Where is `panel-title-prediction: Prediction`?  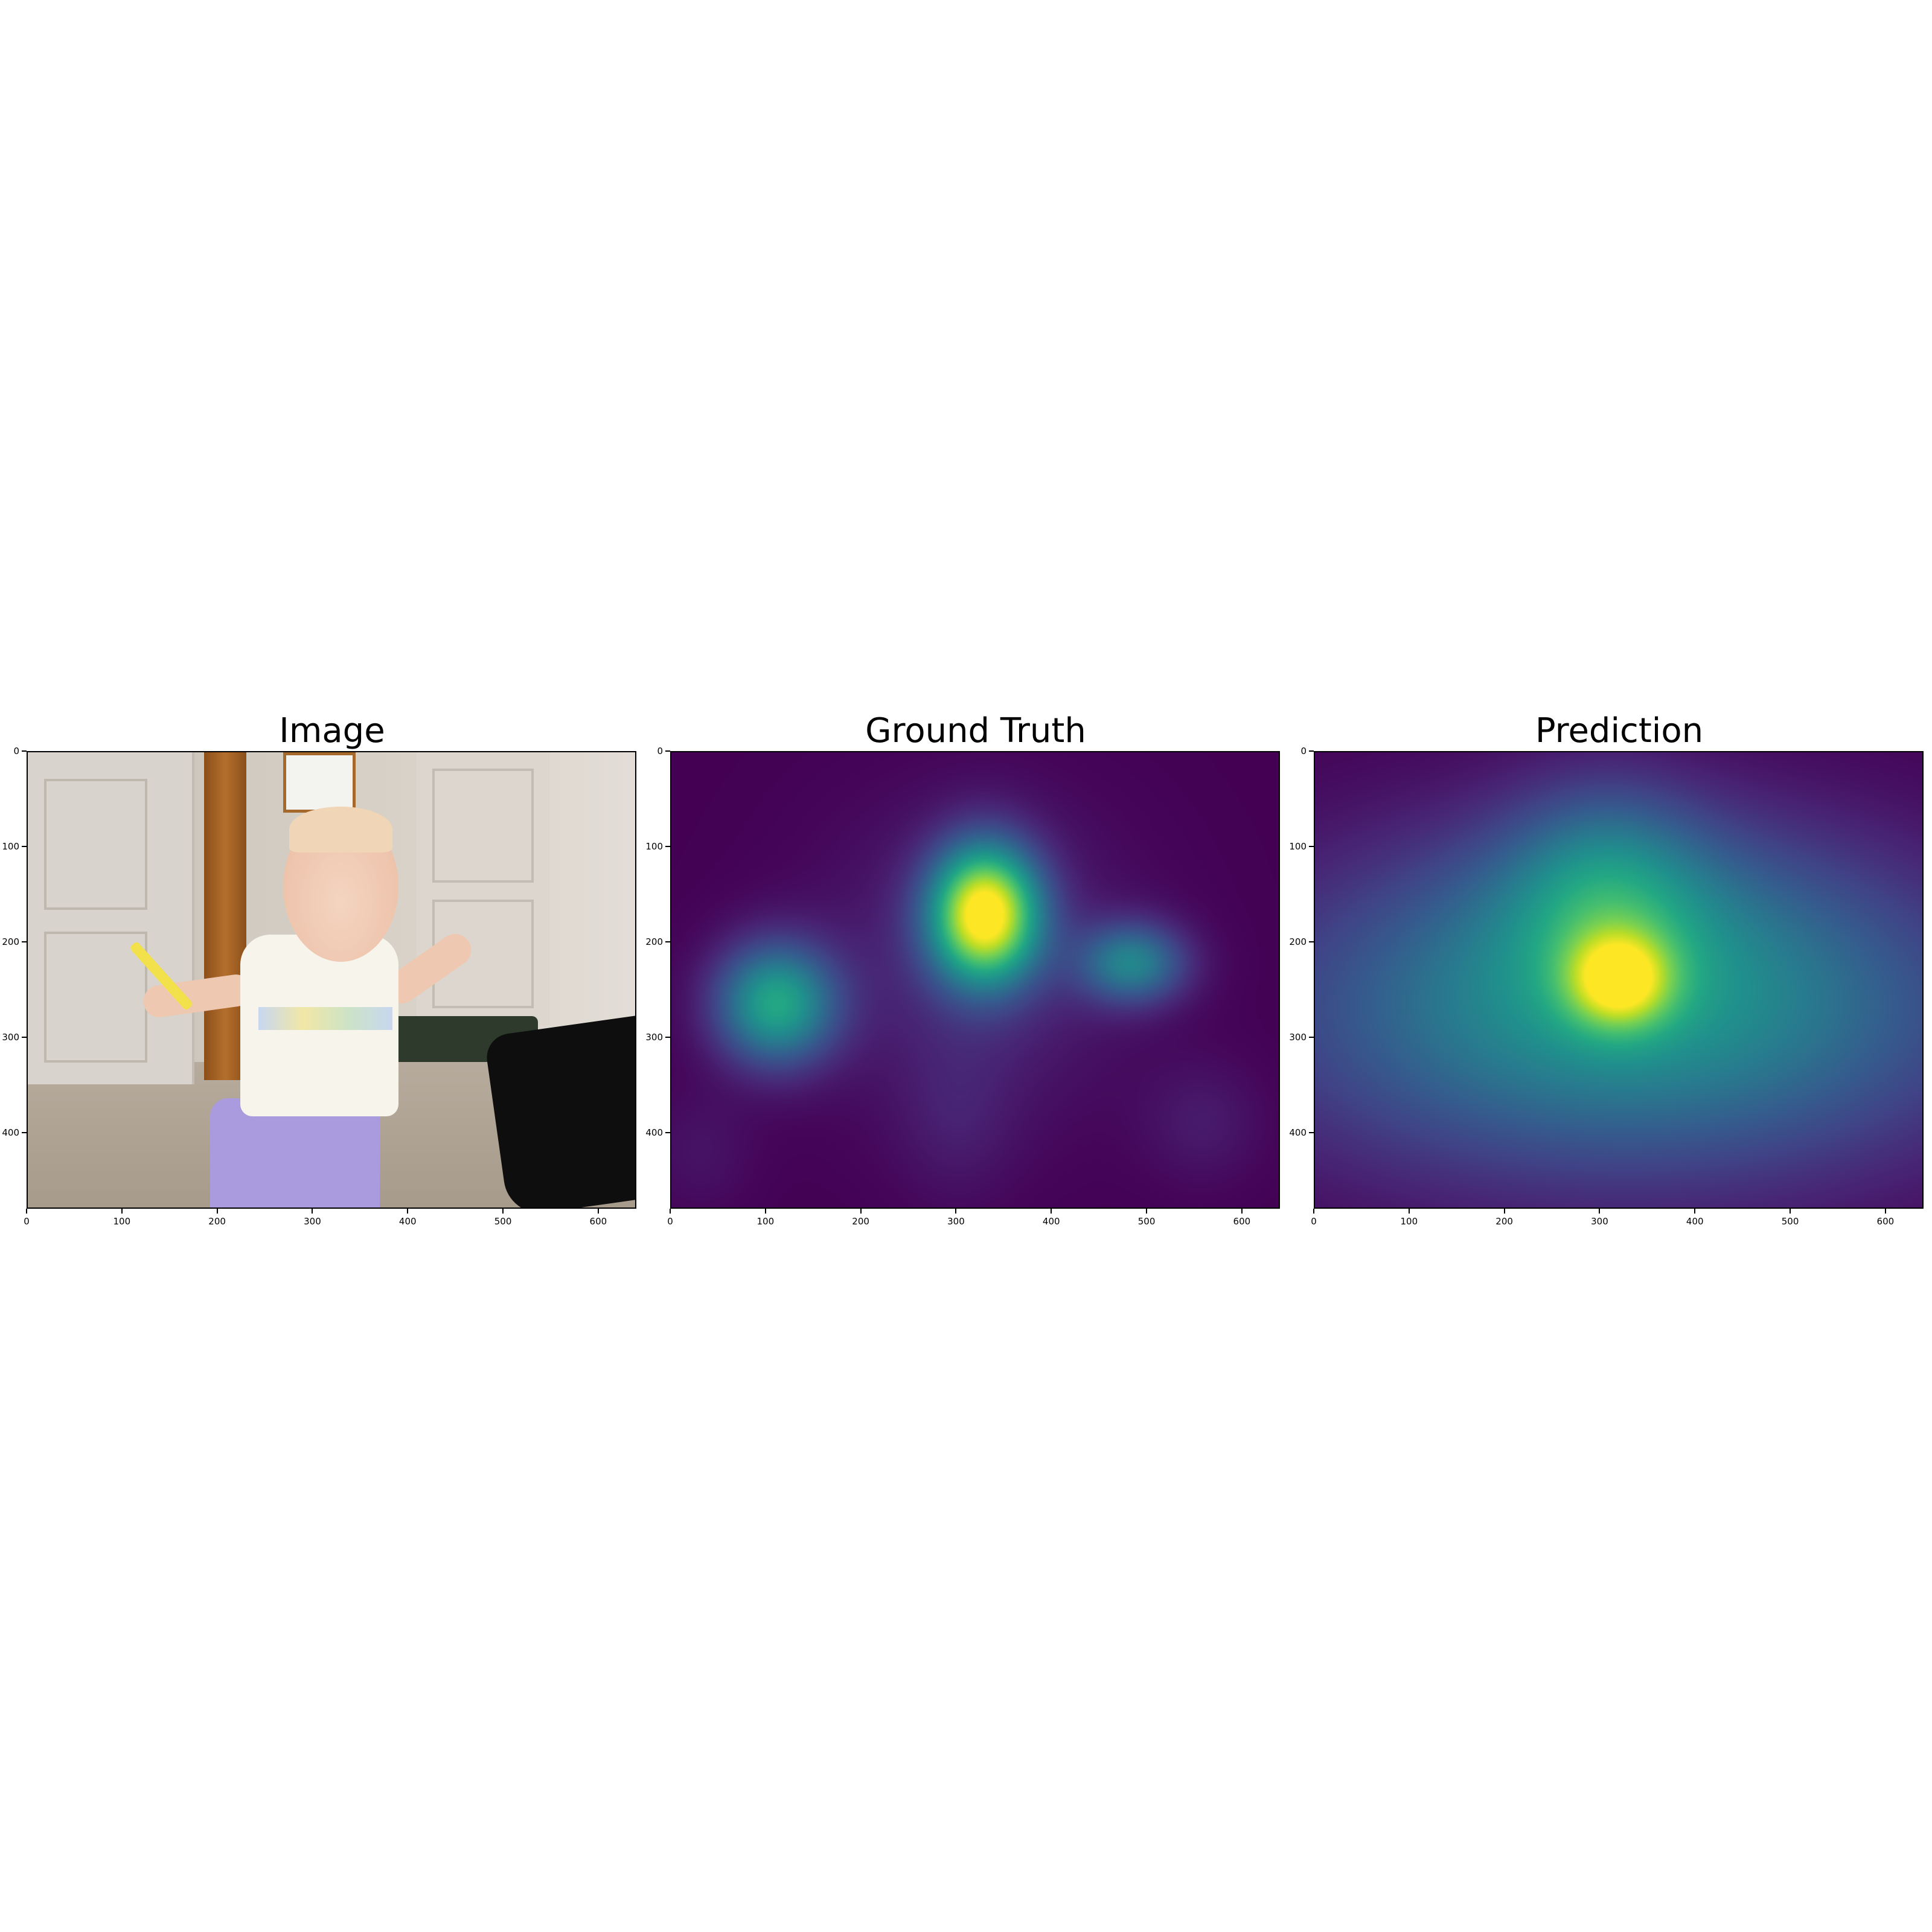
panel-title-prediction: Prediction is located at coordinates (1619, 730).